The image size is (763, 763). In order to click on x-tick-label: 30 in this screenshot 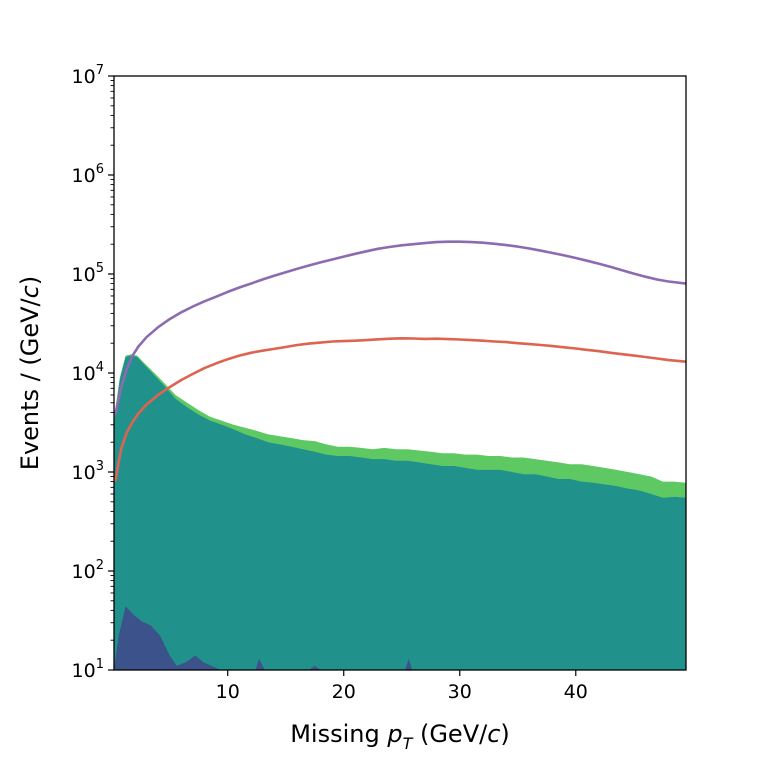, I will do `click(460, 692)`.